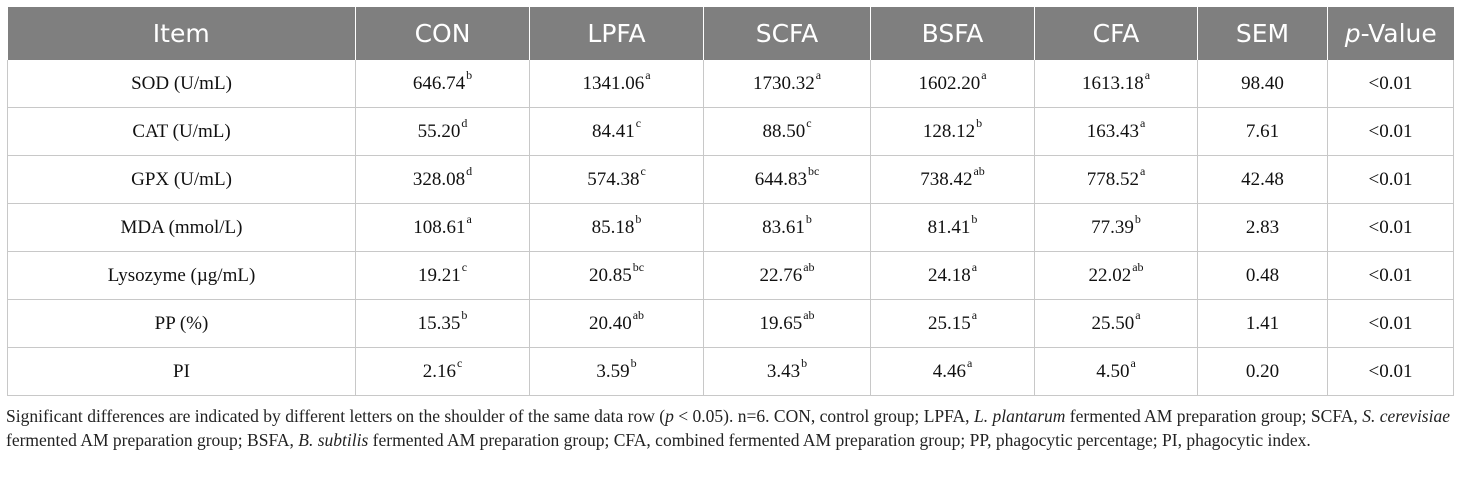 The image size is (1460, 483). What do you see at coordinates (1406, 416) in the screenshot?
I see `footnote-italic-text: S. cerevisiae` at bounding box center [1406, 416].